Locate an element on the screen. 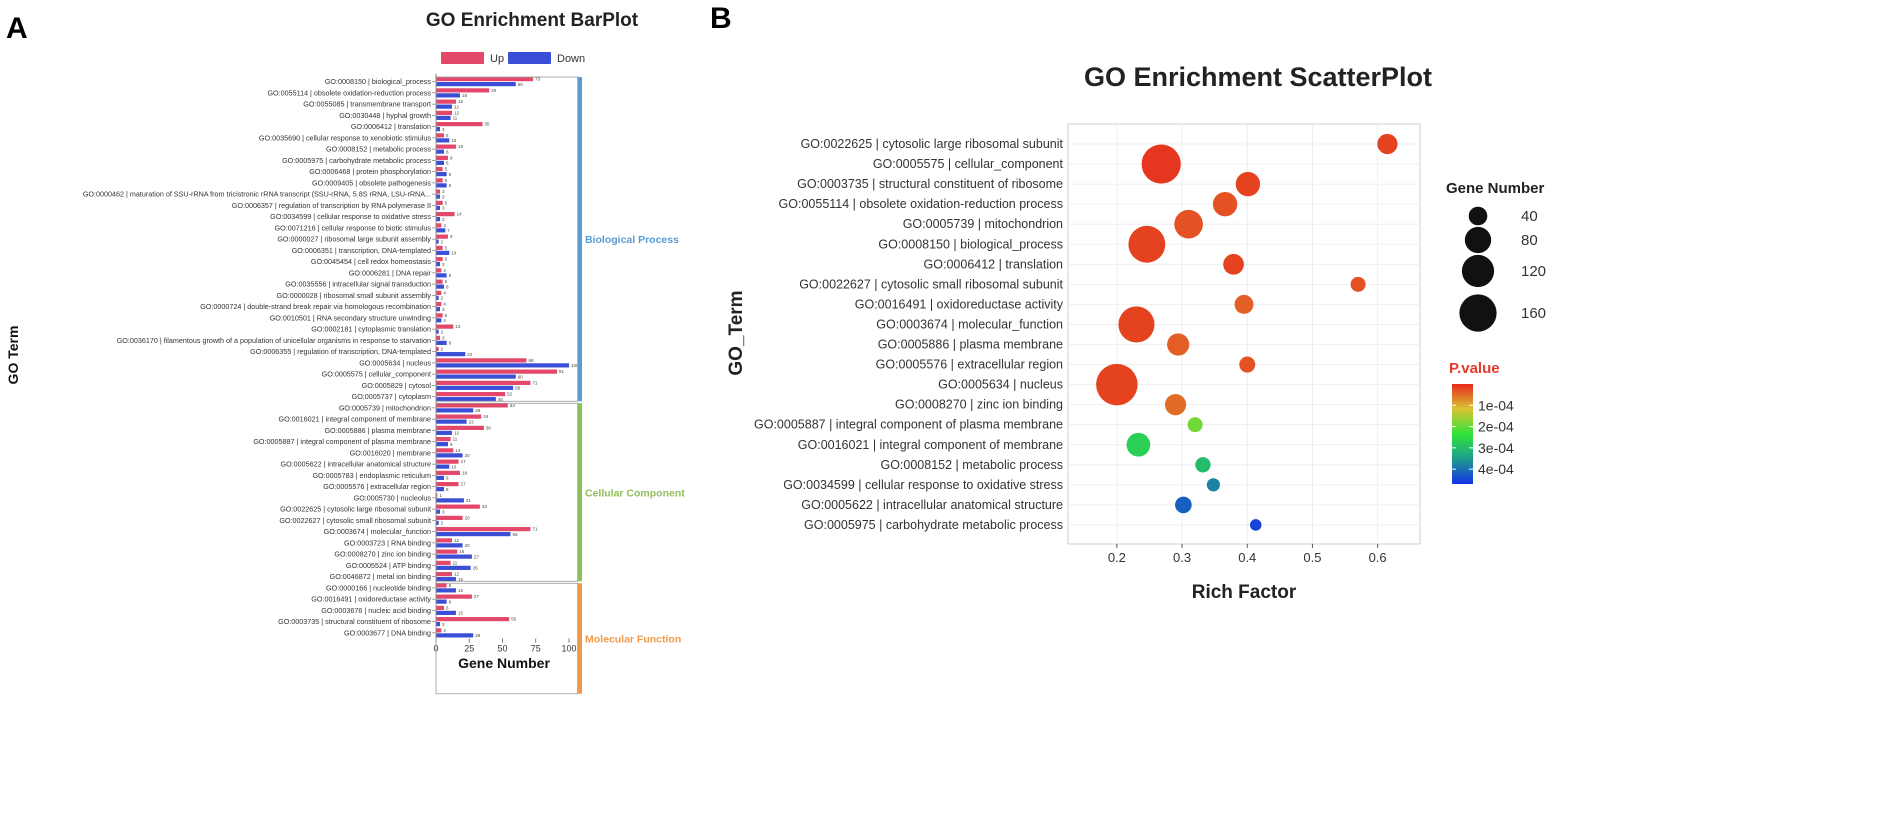  bar-category-label: GO:0006468 | protein phosphorylation is located at coordinates (370, 171).